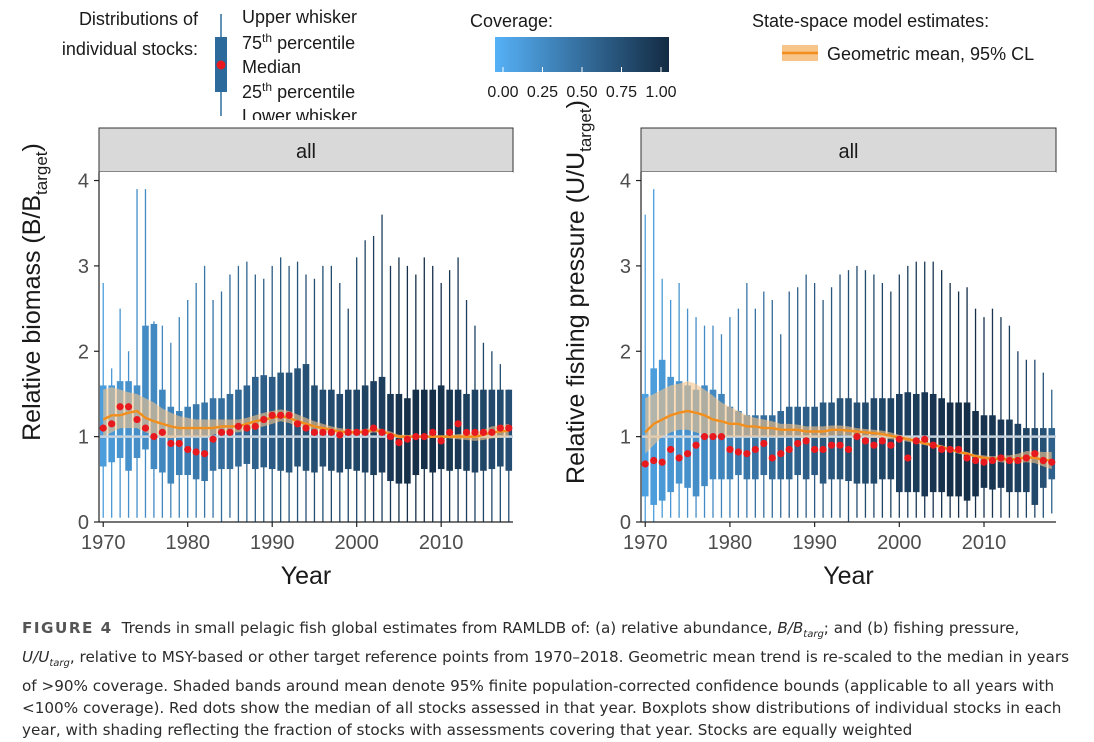 This screenshot has height=742, width=1094. Describe the element at coordinates (34, 292) in the screenshot. I see `y-axis-label: Relative biomass (B/Btarget)` at that location.